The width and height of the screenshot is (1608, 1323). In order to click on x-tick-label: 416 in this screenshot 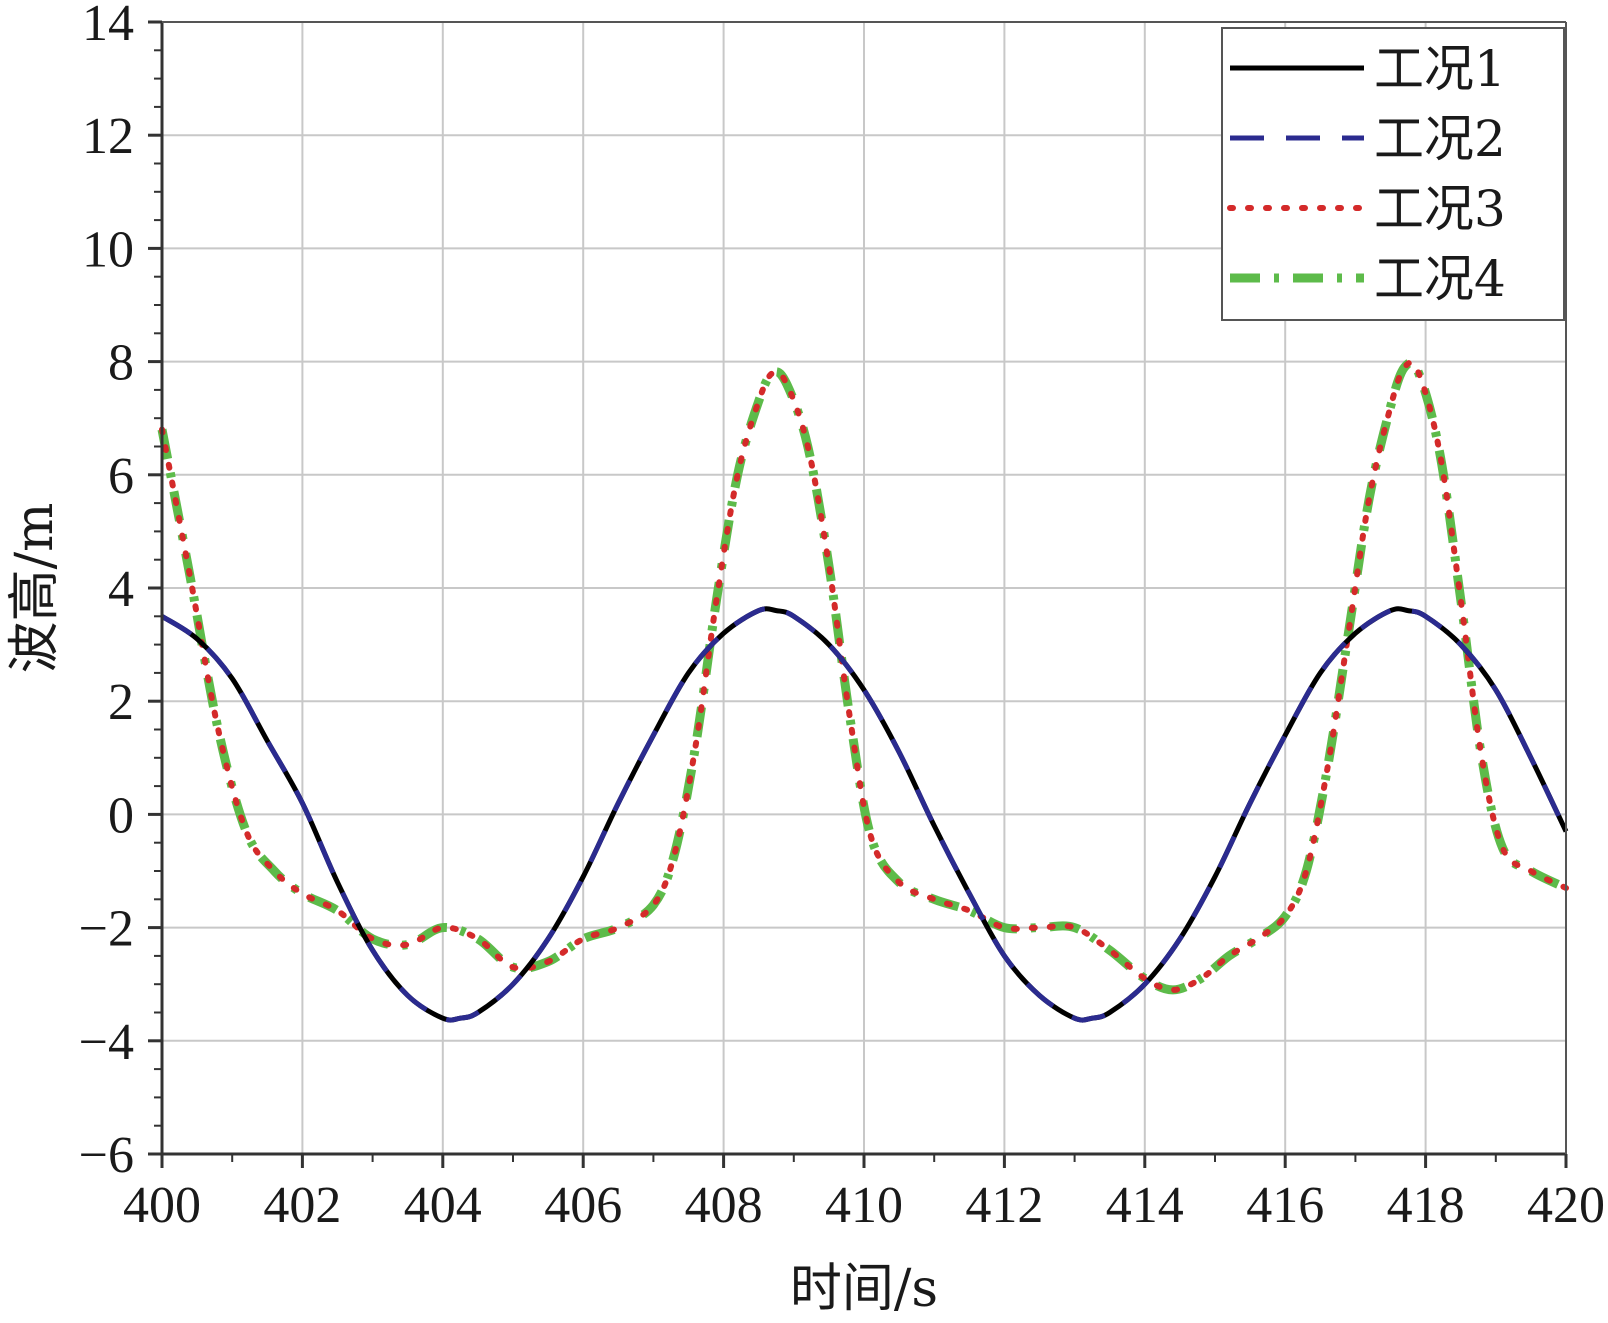, I will do `click(1285, 1205)`.